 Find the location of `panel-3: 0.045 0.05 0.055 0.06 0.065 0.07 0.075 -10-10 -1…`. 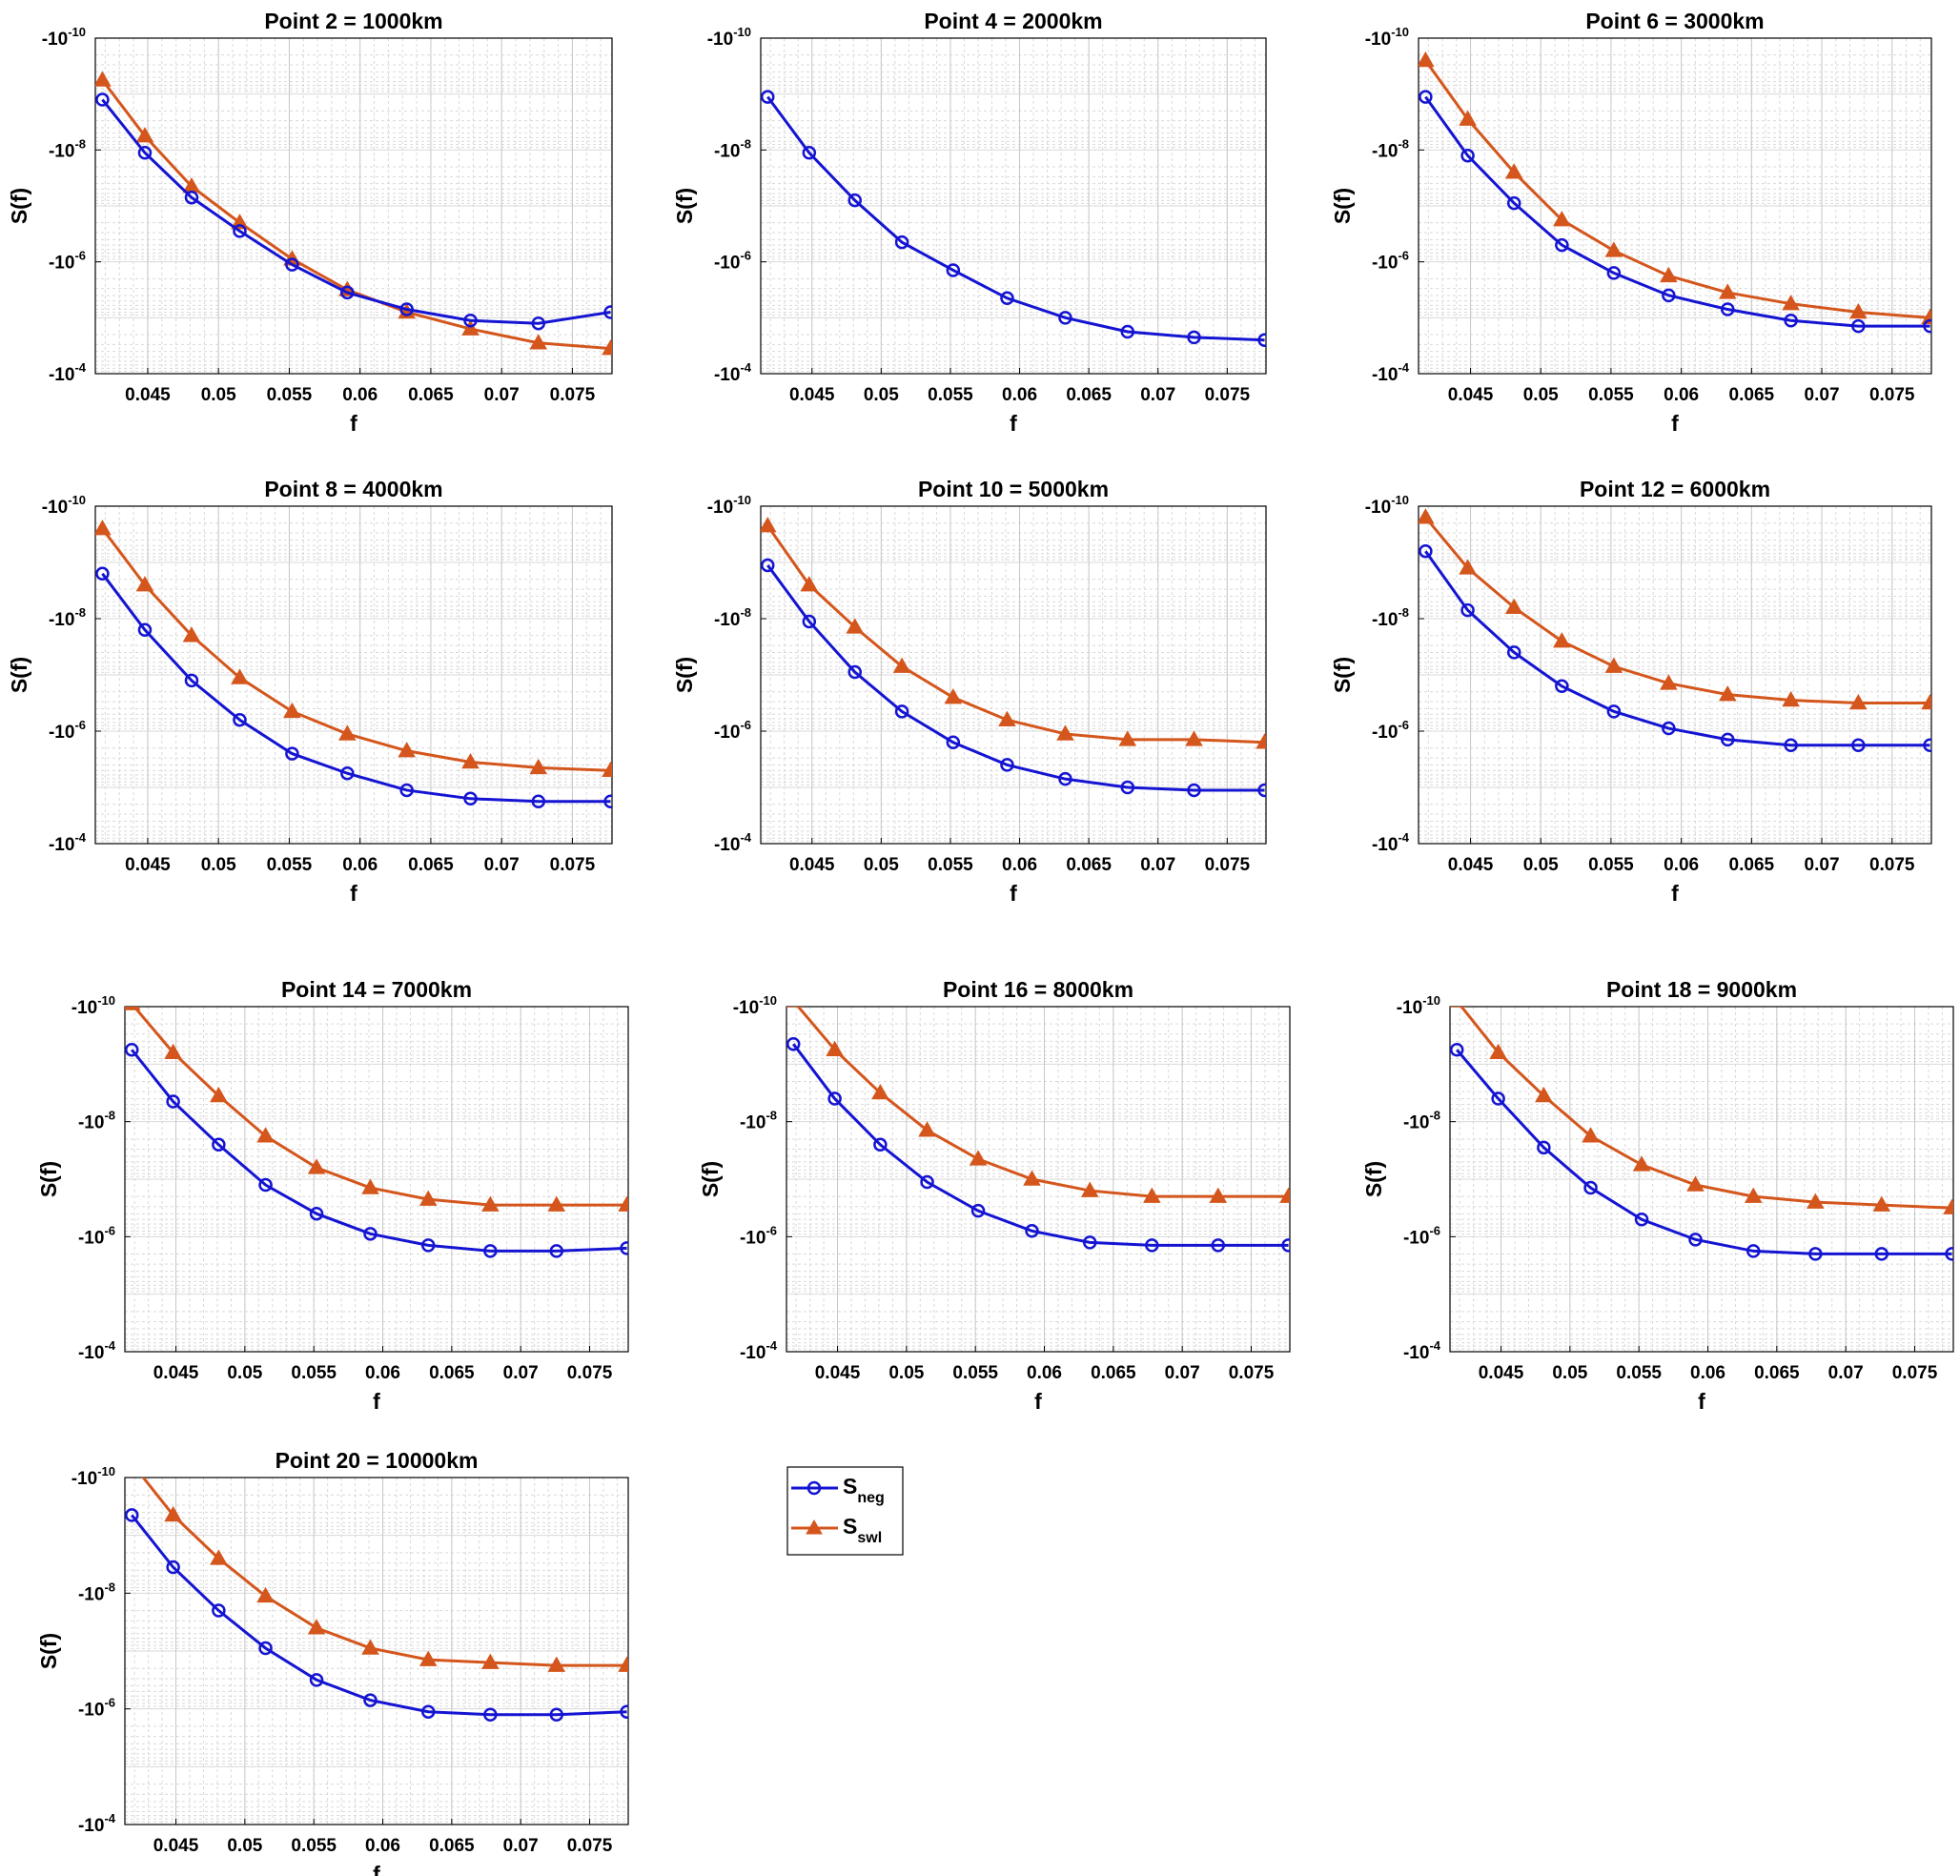

panel-3: 0.045 0.05 0.055 0.06 0.065 0.07 0.075 -10-10 -1… is located at coordinates (1631, 222).